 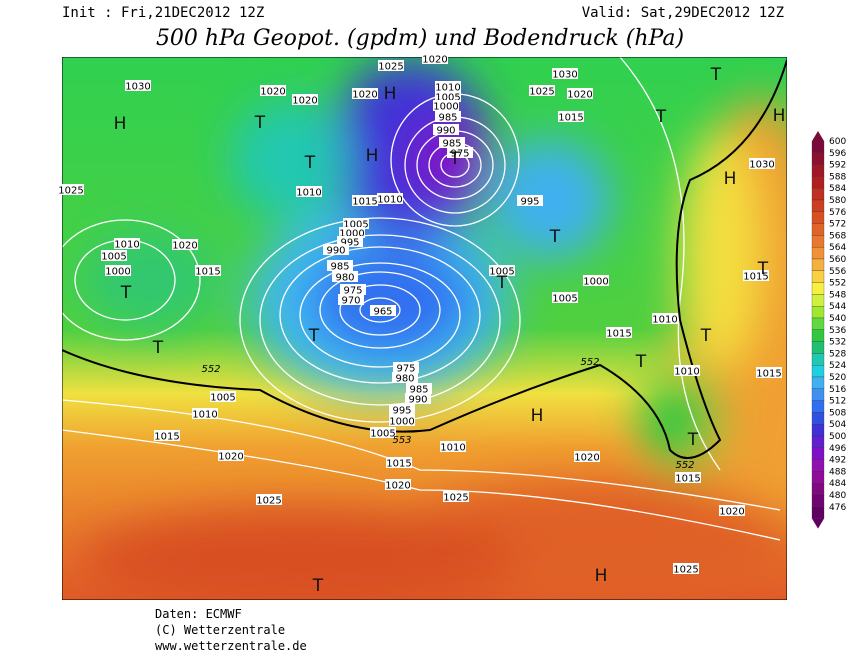 I want to click on colorbar-label: 528, so click(x=837, y=354).